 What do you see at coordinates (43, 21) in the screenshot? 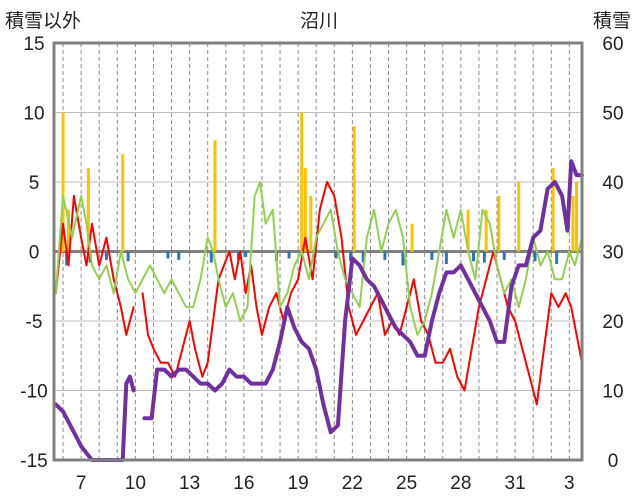
I see `left-axis-label: 積雪以外` at bounding box center [43, 21].